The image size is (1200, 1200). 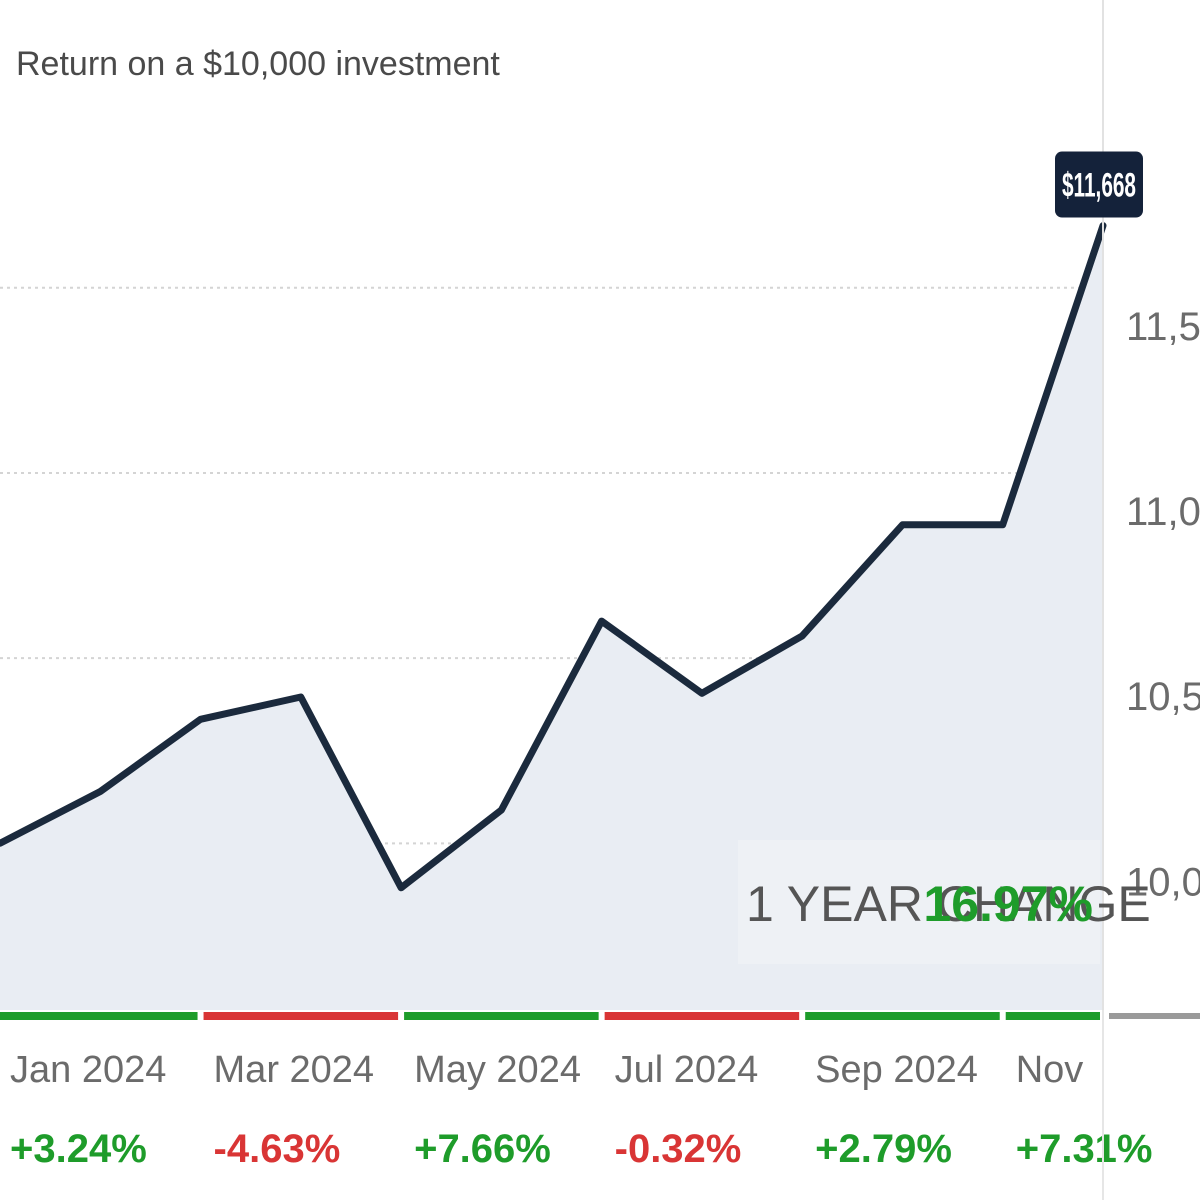 I want to click on last-value-badge-bg, so click(x=1099, y=184).